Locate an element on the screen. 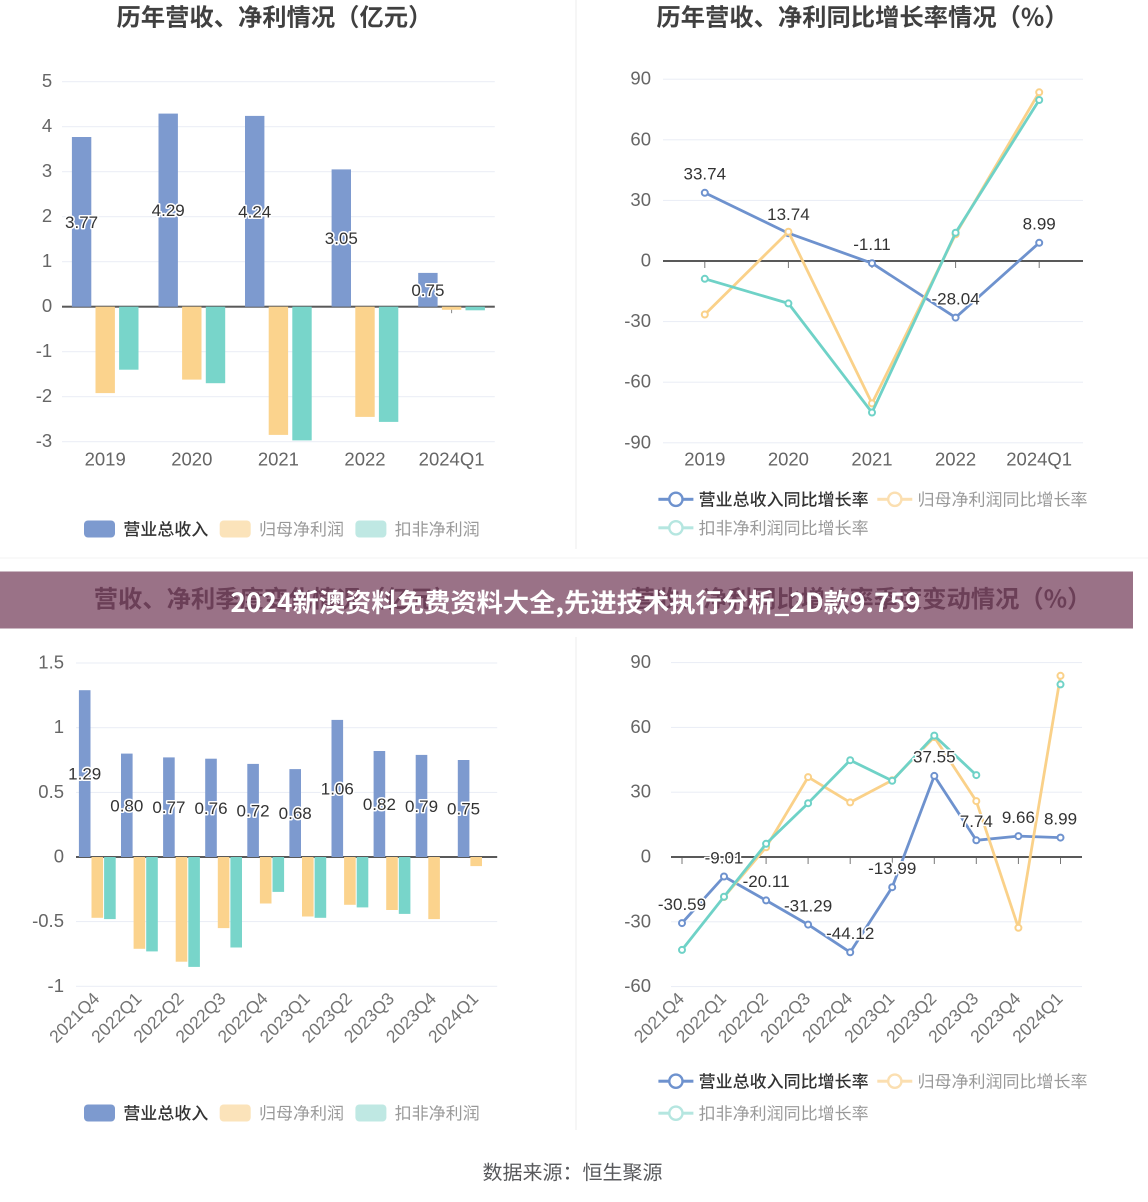 The height and width of the screenshot is (1202, 1148). svg-text: -44.12 is located at coordinates (850, 933).